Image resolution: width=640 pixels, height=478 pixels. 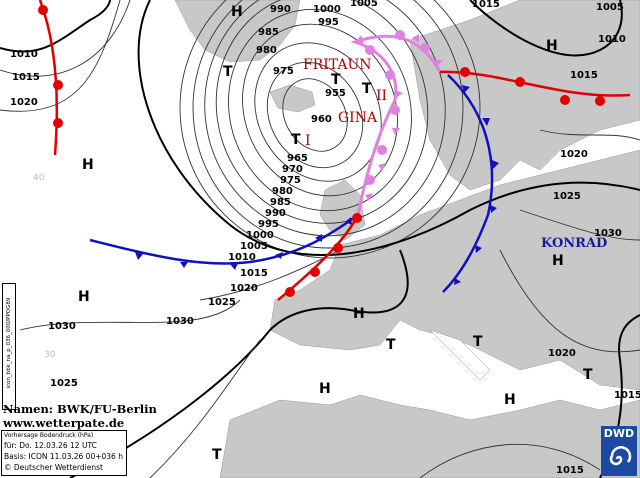 I want to click on dwd-logo-text: DWD, so click(x=619, y=433).